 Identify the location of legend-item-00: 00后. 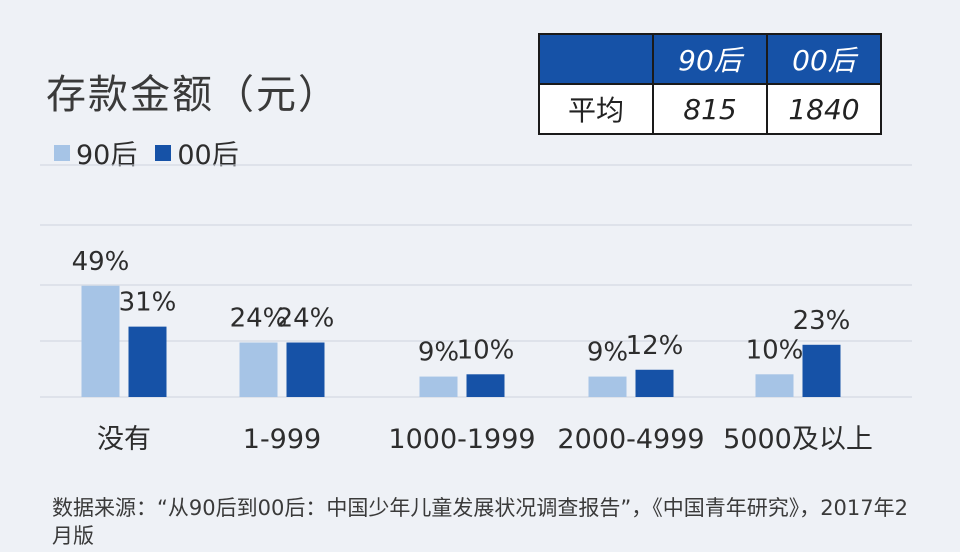
(197, 152).